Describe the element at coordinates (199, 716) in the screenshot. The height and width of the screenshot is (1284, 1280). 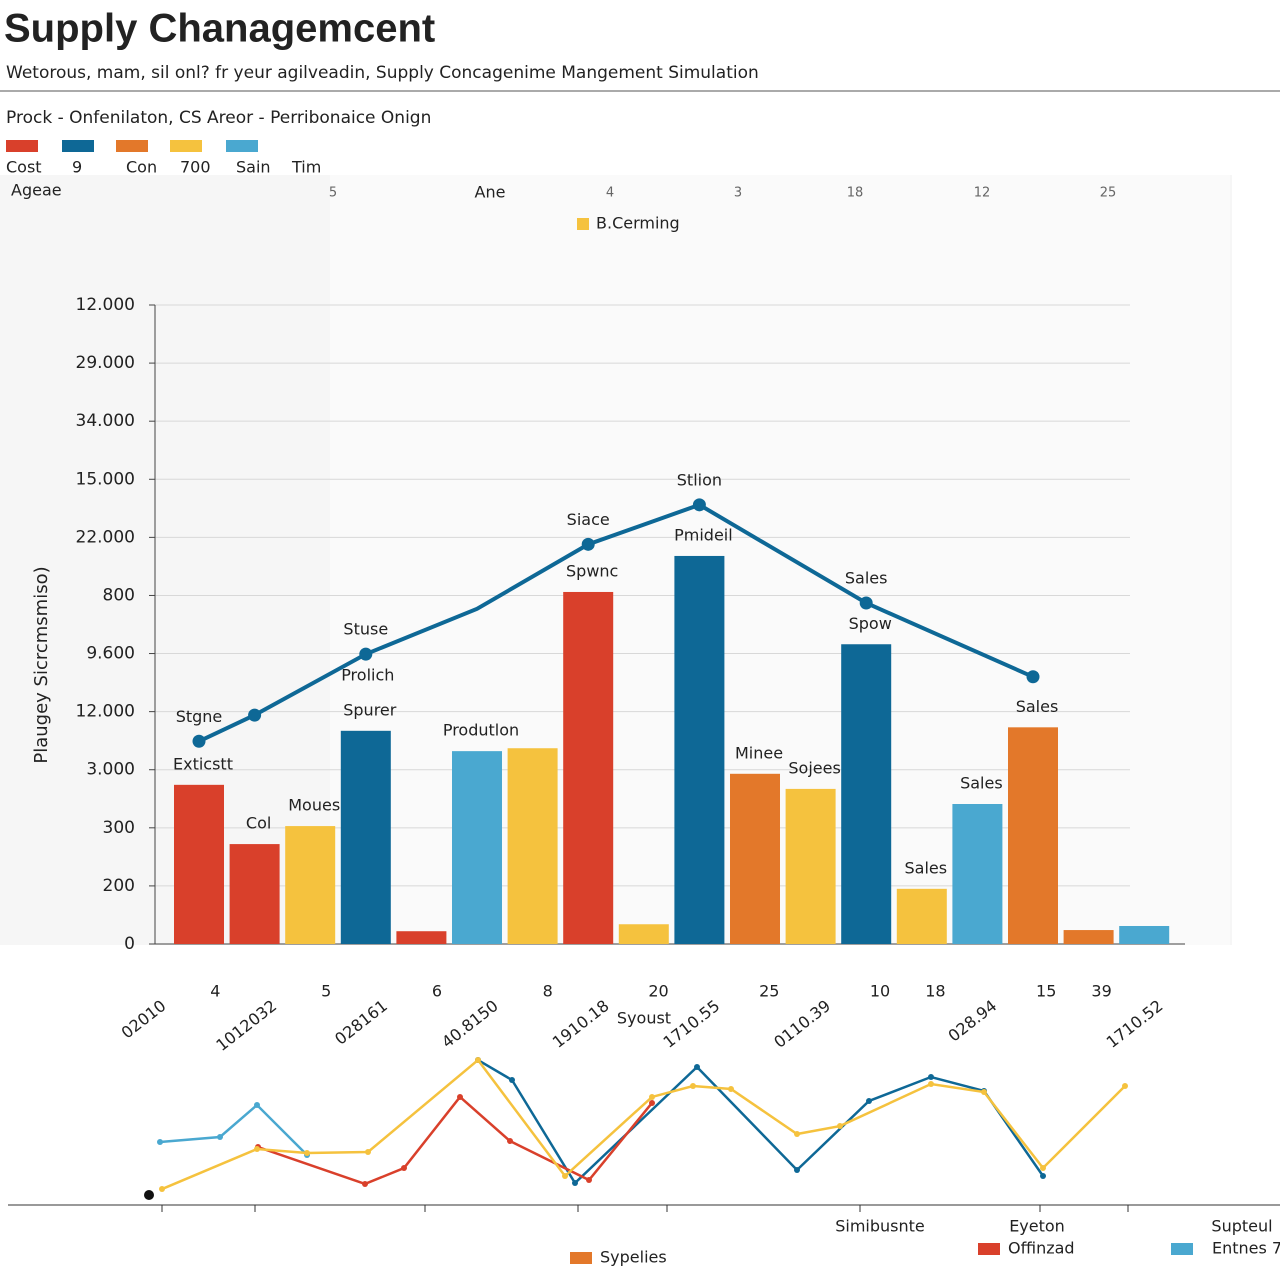
I see `line-label: Stgne` at that location.